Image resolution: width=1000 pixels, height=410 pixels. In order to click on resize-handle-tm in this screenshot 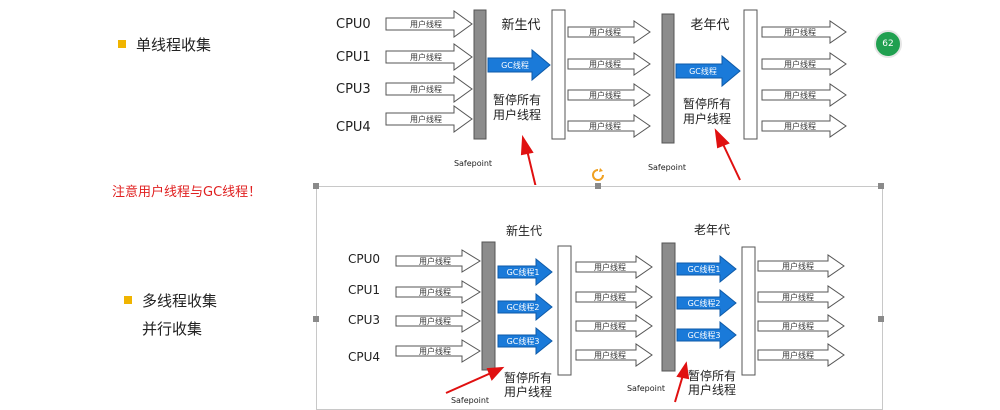, I will do `click(598, 186)`.